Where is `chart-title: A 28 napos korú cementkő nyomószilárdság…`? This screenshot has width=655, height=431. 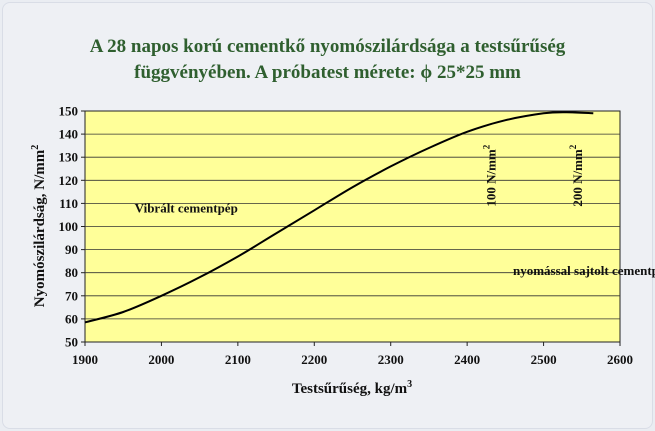 chart-title: A 28 napos korú cementkő nyomószilárdság… is located at coordinates (327, 60).